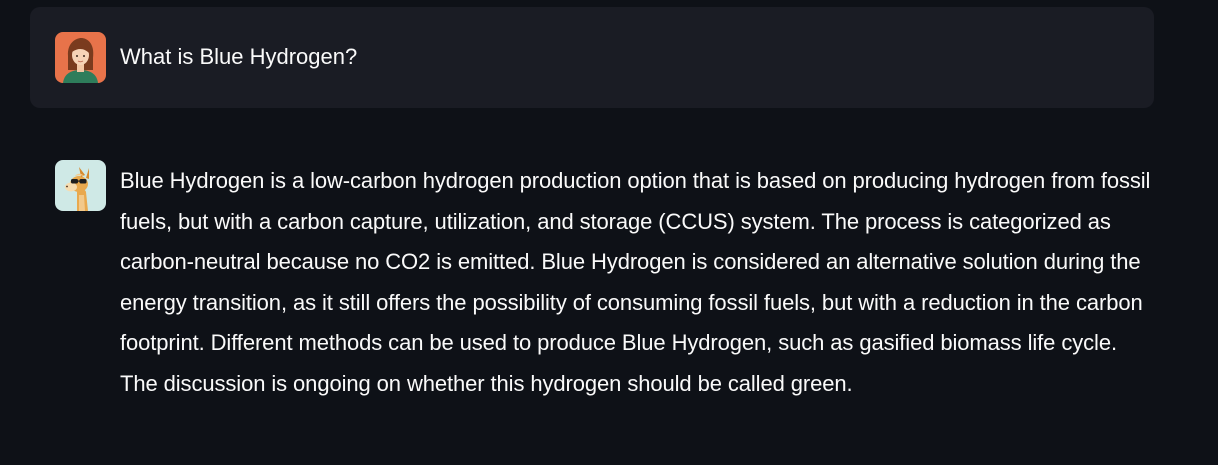 The image size is (1218, 465). What do you see at coordinates (80, 185) in the screenshot?
I see `llama-avatar-icon` at bounding box center [80, 185].